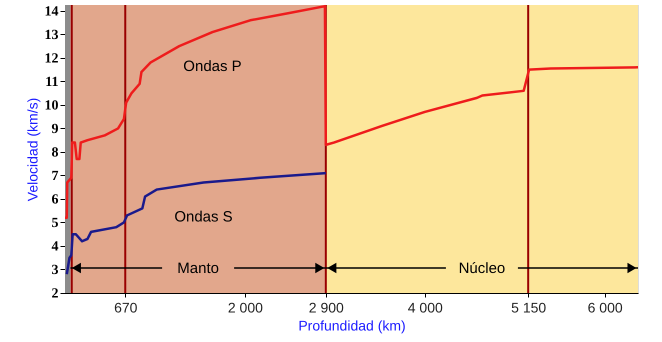  Describe the element at coordinates (425, 308) in the screenshot. I see `x-tick-label: 4 000` at that location.